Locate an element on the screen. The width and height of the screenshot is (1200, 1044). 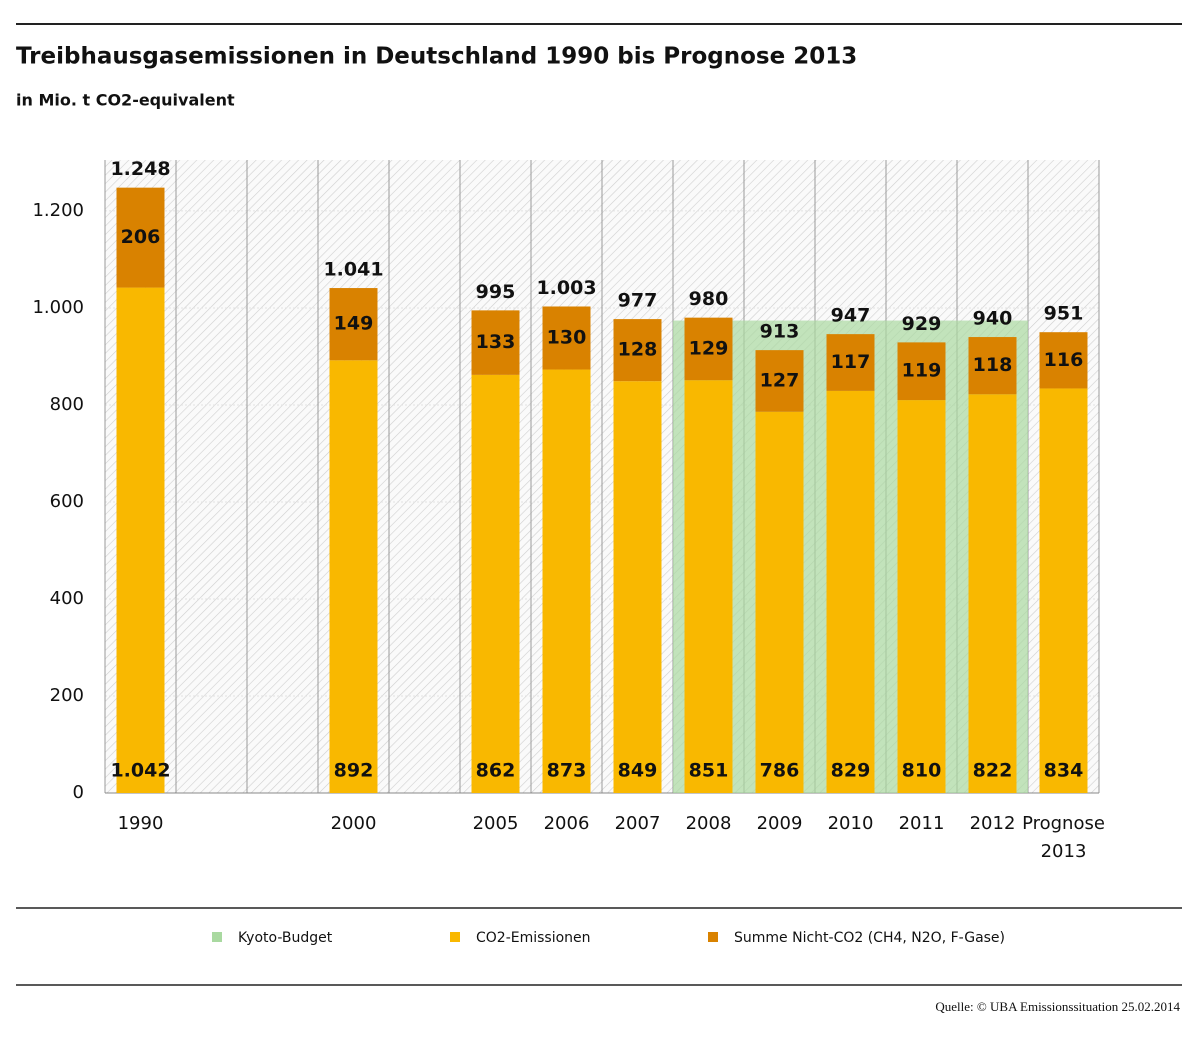
legend-label: Summe Nicht-CO2 (CH4, N2O, F-Gase) is located at coordinates (869, 938).